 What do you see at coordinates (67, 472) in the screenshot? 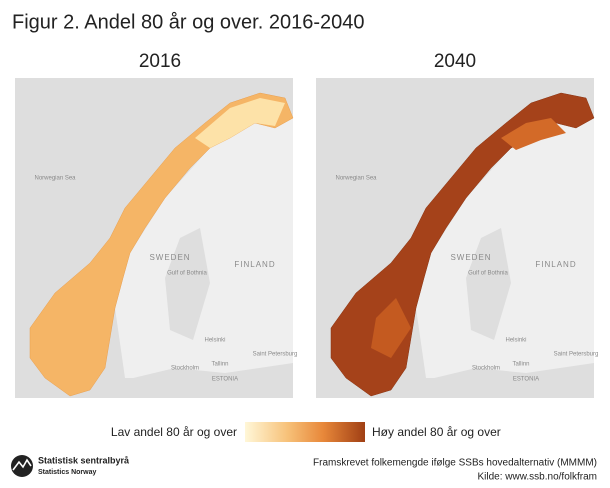
I see `logo-english: Statistics Norway` at bounding box center [67, 472].